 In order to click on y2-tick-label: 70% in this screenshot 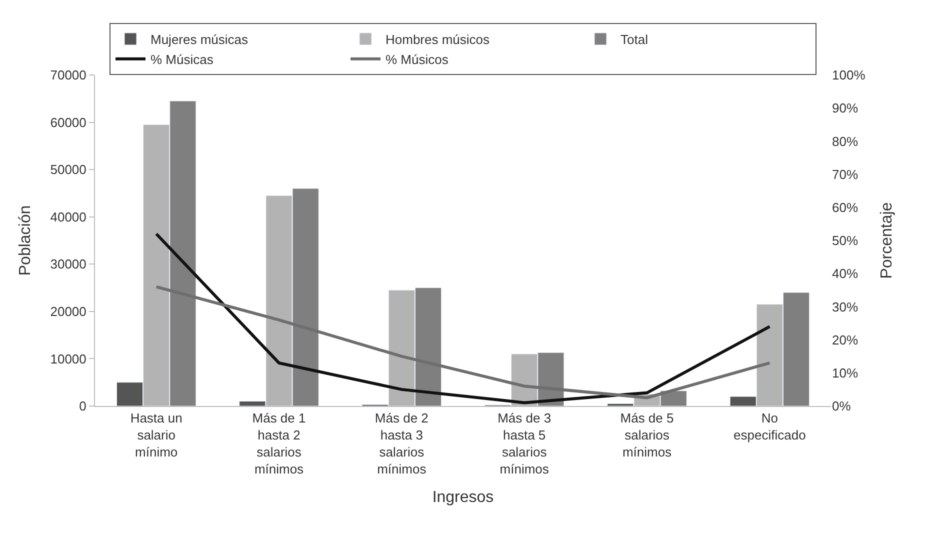, I will do `click(845, 174)`.